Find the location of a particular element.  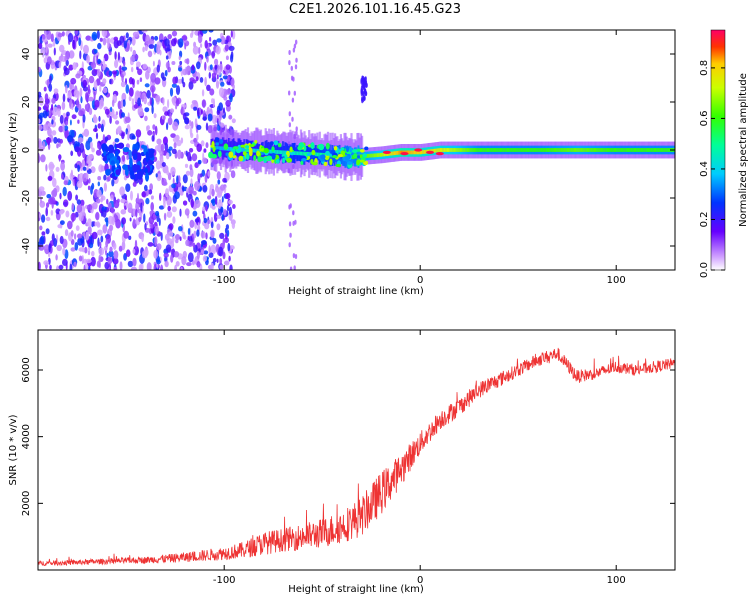

x-tick-label: -100 is located at coordinates (224, 580).